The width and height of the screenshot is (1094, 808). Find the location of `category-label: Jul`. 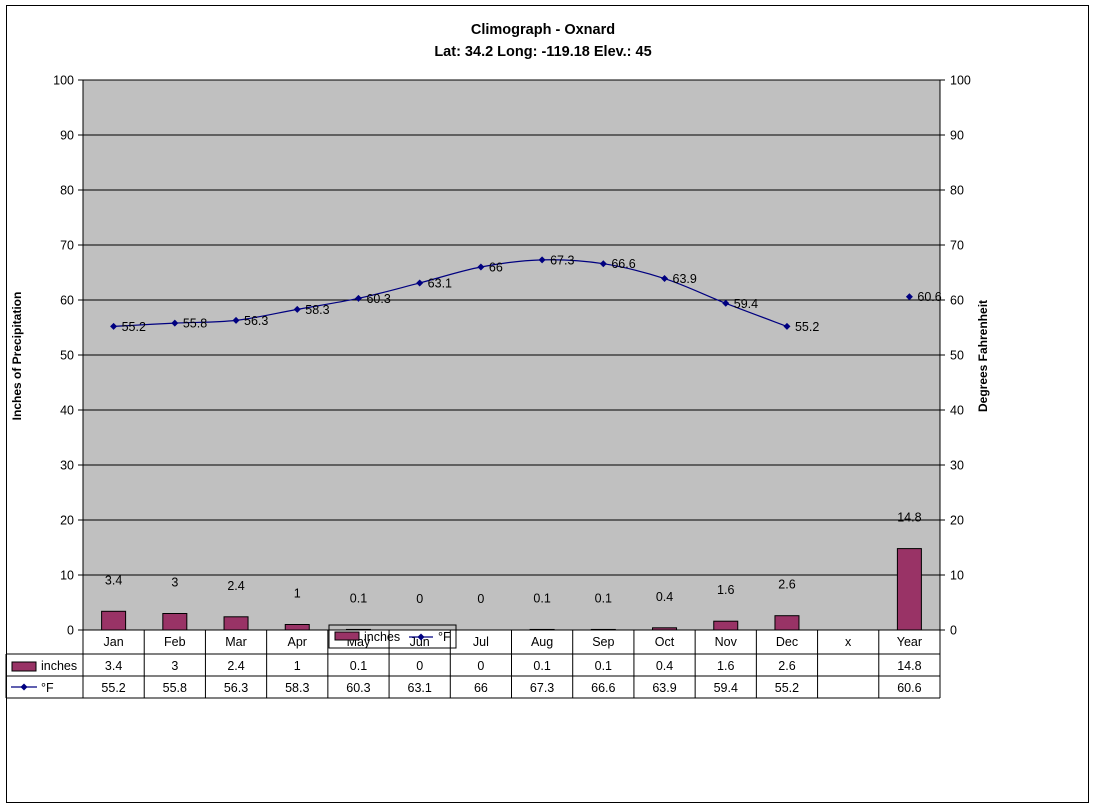

category-label: Jul is located at coordinates (481, 642).